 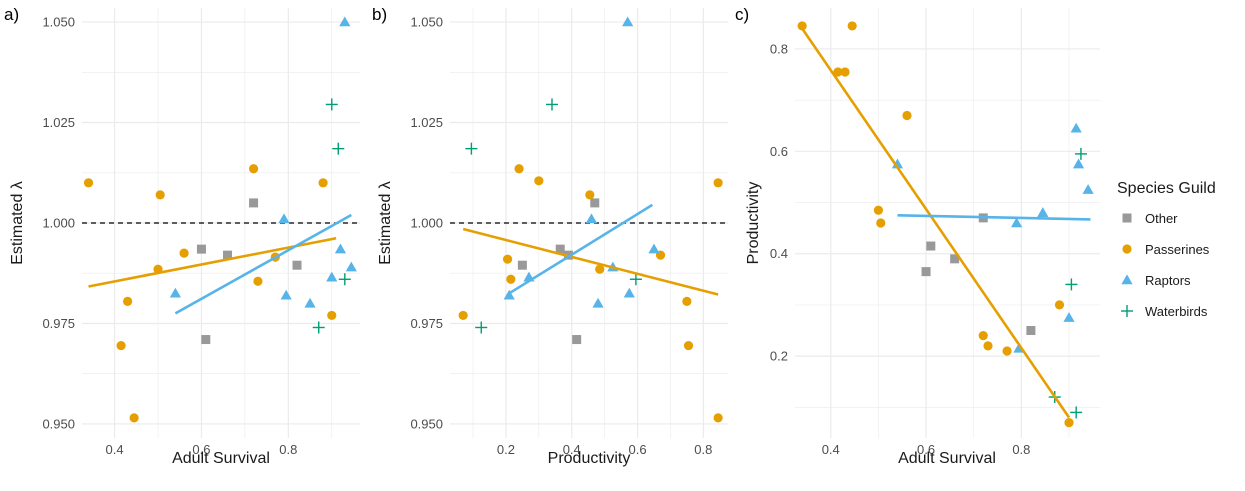 I want to click on legend-label: Raptors, so click(x=1168, y=280).